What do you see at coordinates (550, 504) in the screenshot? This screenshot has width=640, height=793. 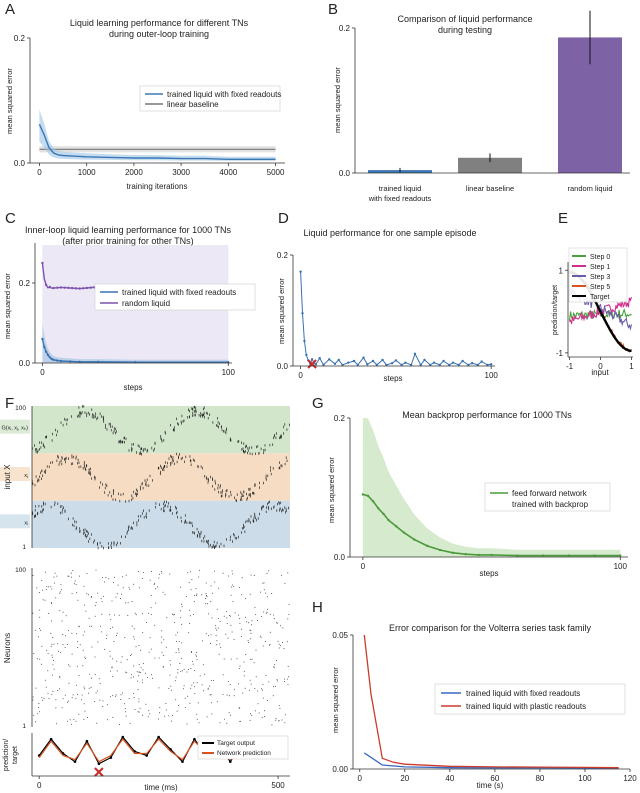 I see `legend-label: trained with backprop` at bounding box center [550, 504].